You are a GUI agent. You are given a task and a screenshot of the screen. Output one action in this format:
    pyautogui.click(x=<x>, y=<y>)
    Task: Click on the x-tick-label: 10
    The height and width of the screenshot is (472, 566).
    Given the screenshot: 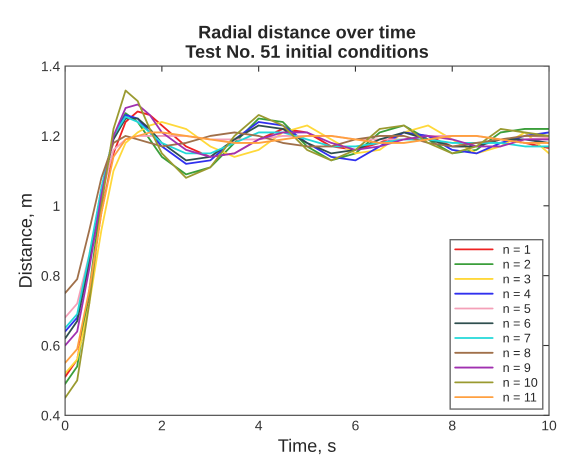 What is the action you would take?
    pyautogui.click(x=549, y=425)
    